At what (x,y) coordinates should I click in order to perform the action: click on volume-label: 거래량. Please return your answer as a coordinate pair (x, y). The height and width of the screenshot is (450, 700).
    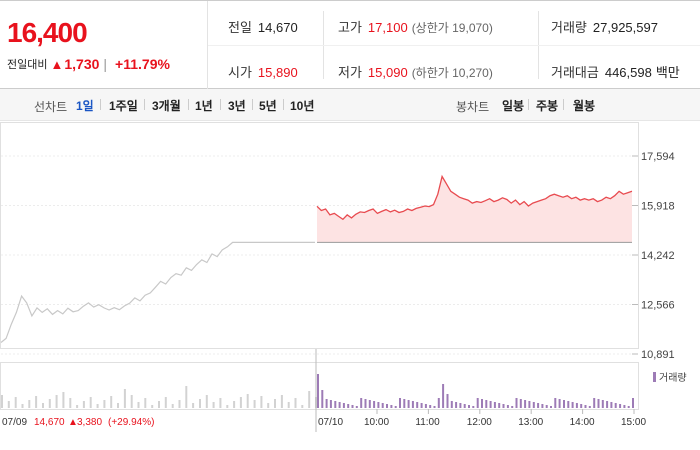
    Looking at the image, I should click on (569, 27).